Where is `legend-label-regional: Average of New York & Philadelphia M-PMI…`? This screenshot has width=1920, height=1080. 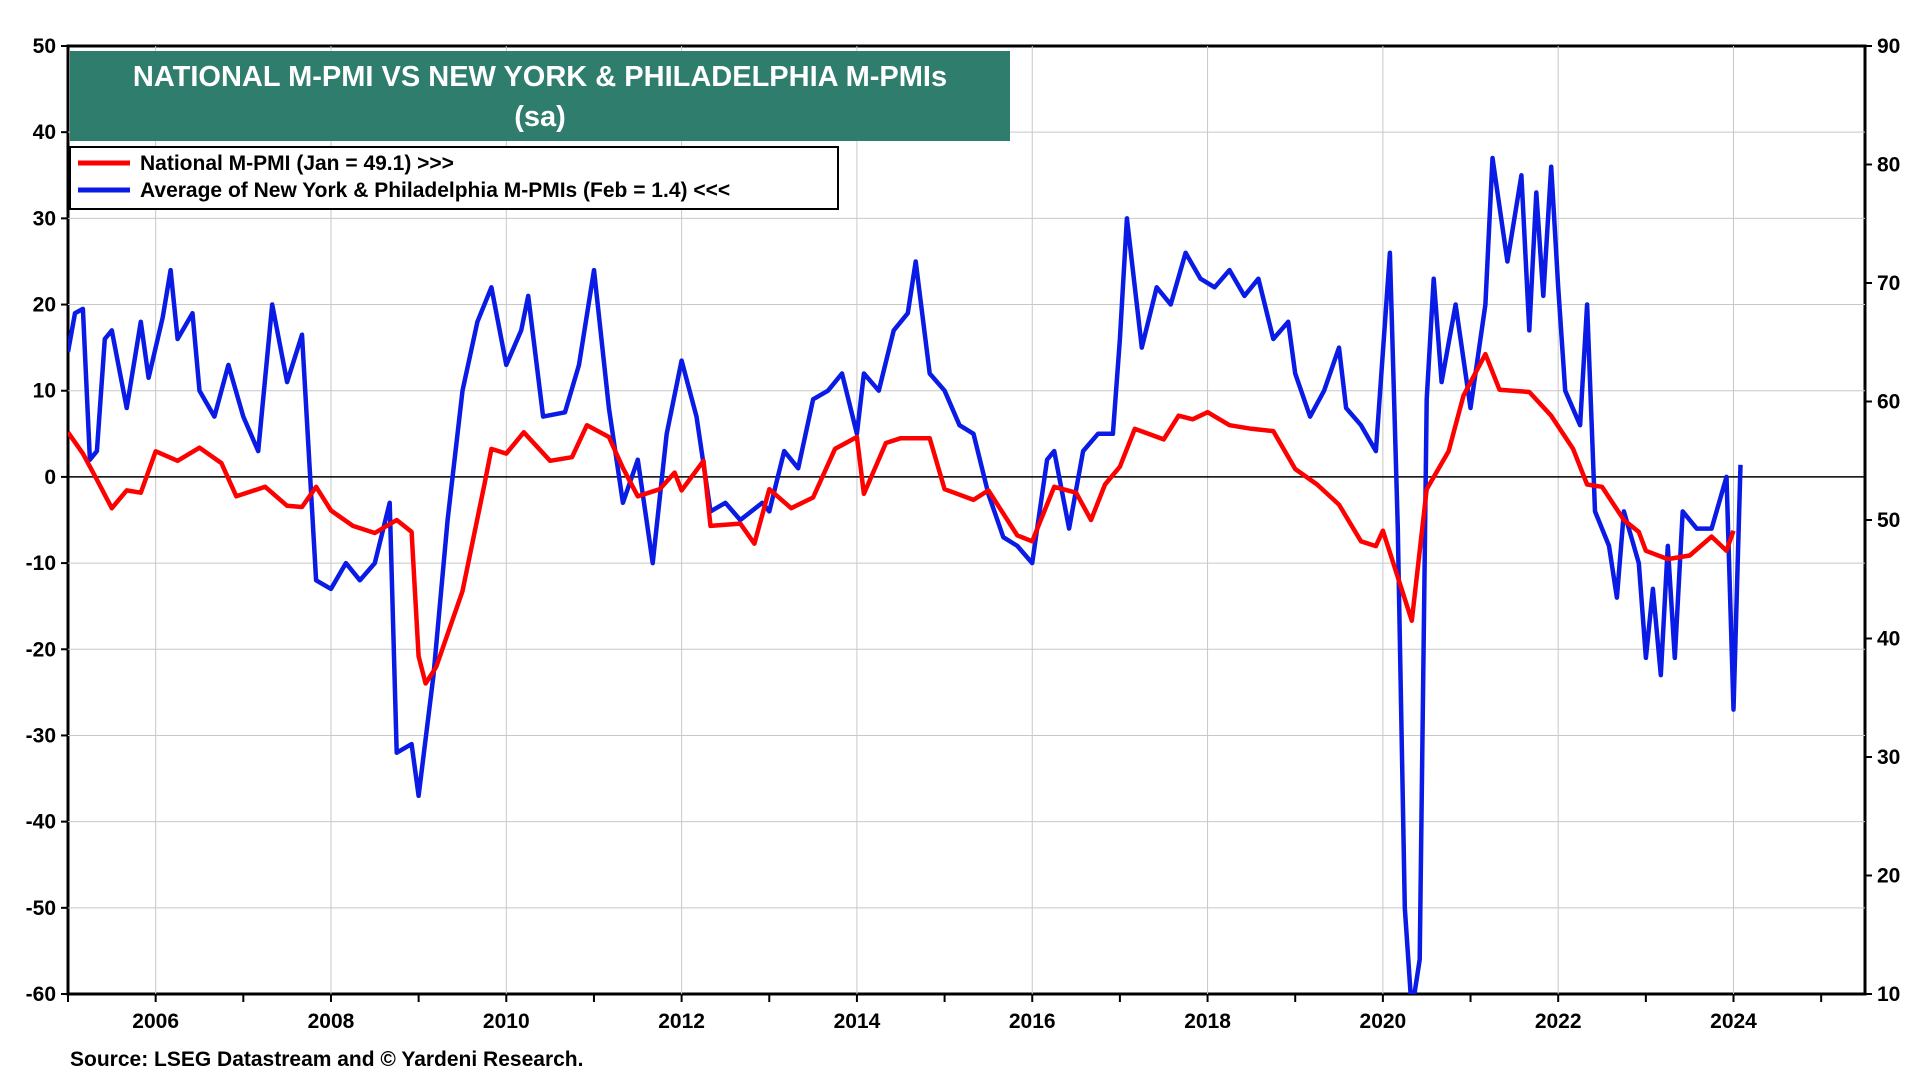
legend-label-regional: Average of New York & Philadelphia M-PMI… is located at coordinates (435, 190).